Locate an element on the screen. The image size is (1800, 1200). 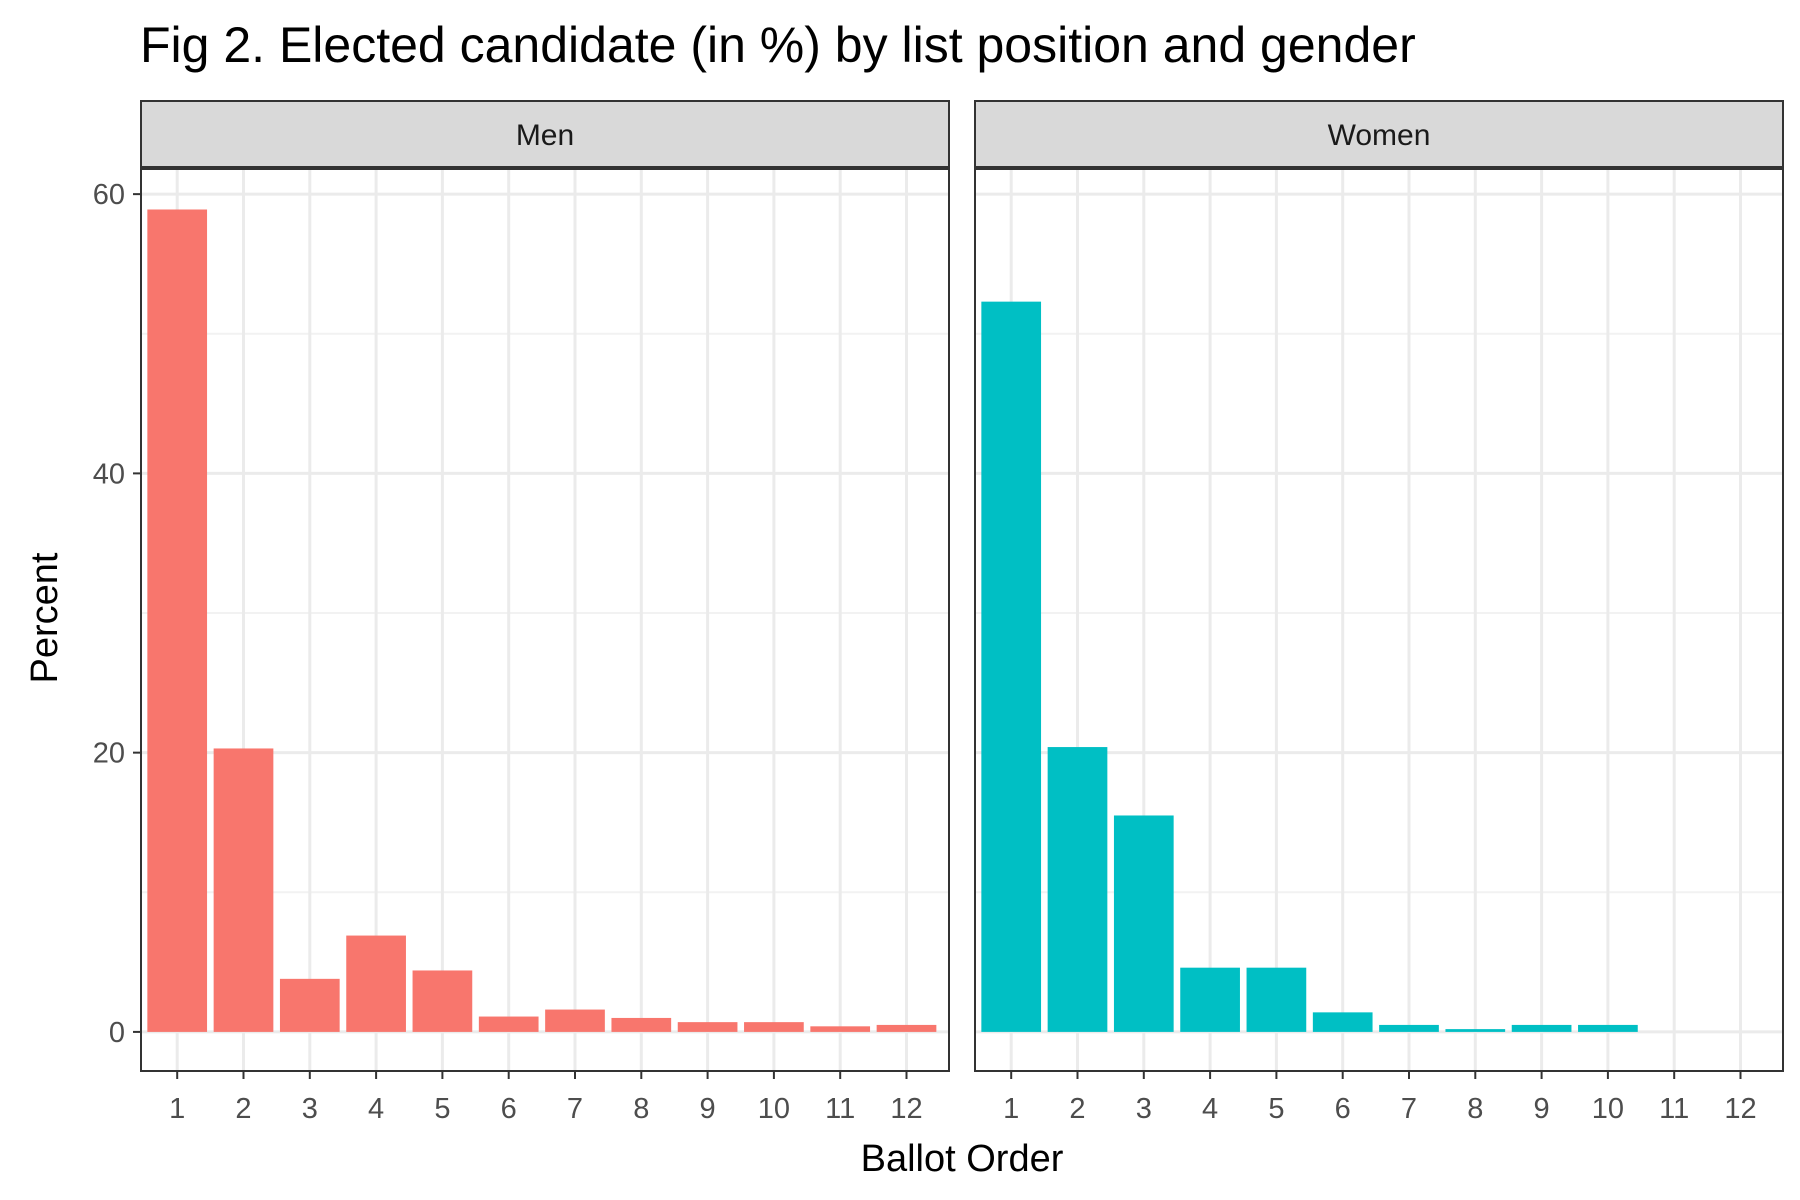
facet-strip-label: Men is located at coordinates (545, 135).